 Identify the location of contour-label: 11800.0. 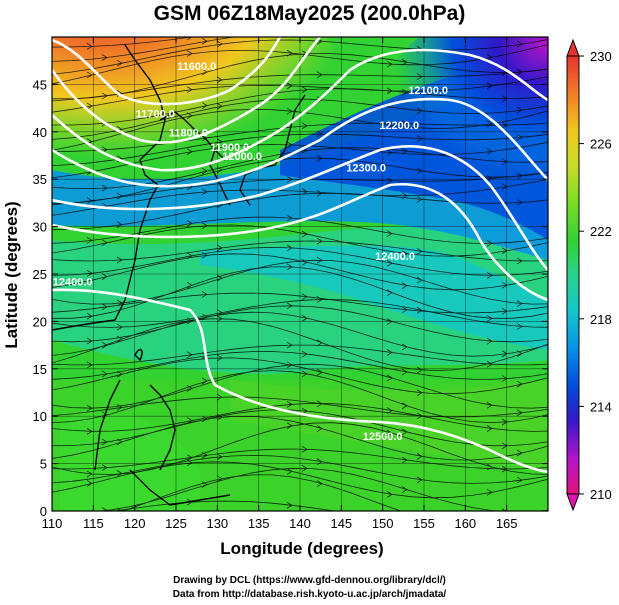
(188, 134).